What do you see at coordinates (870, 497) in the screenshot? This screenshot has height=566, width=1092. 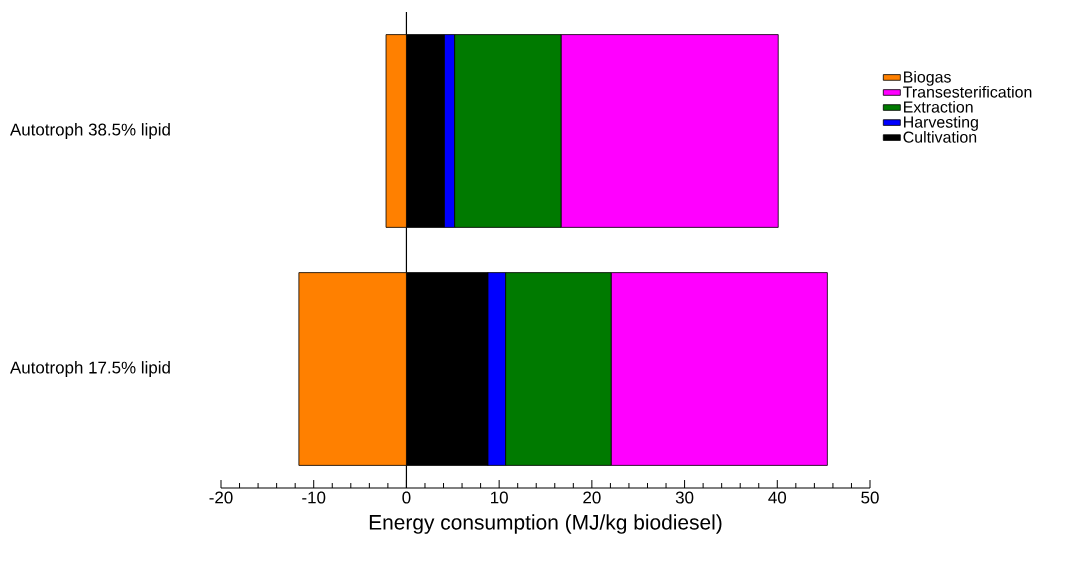 I see `x-tick-label: 50` at bounding box center [870, 497].